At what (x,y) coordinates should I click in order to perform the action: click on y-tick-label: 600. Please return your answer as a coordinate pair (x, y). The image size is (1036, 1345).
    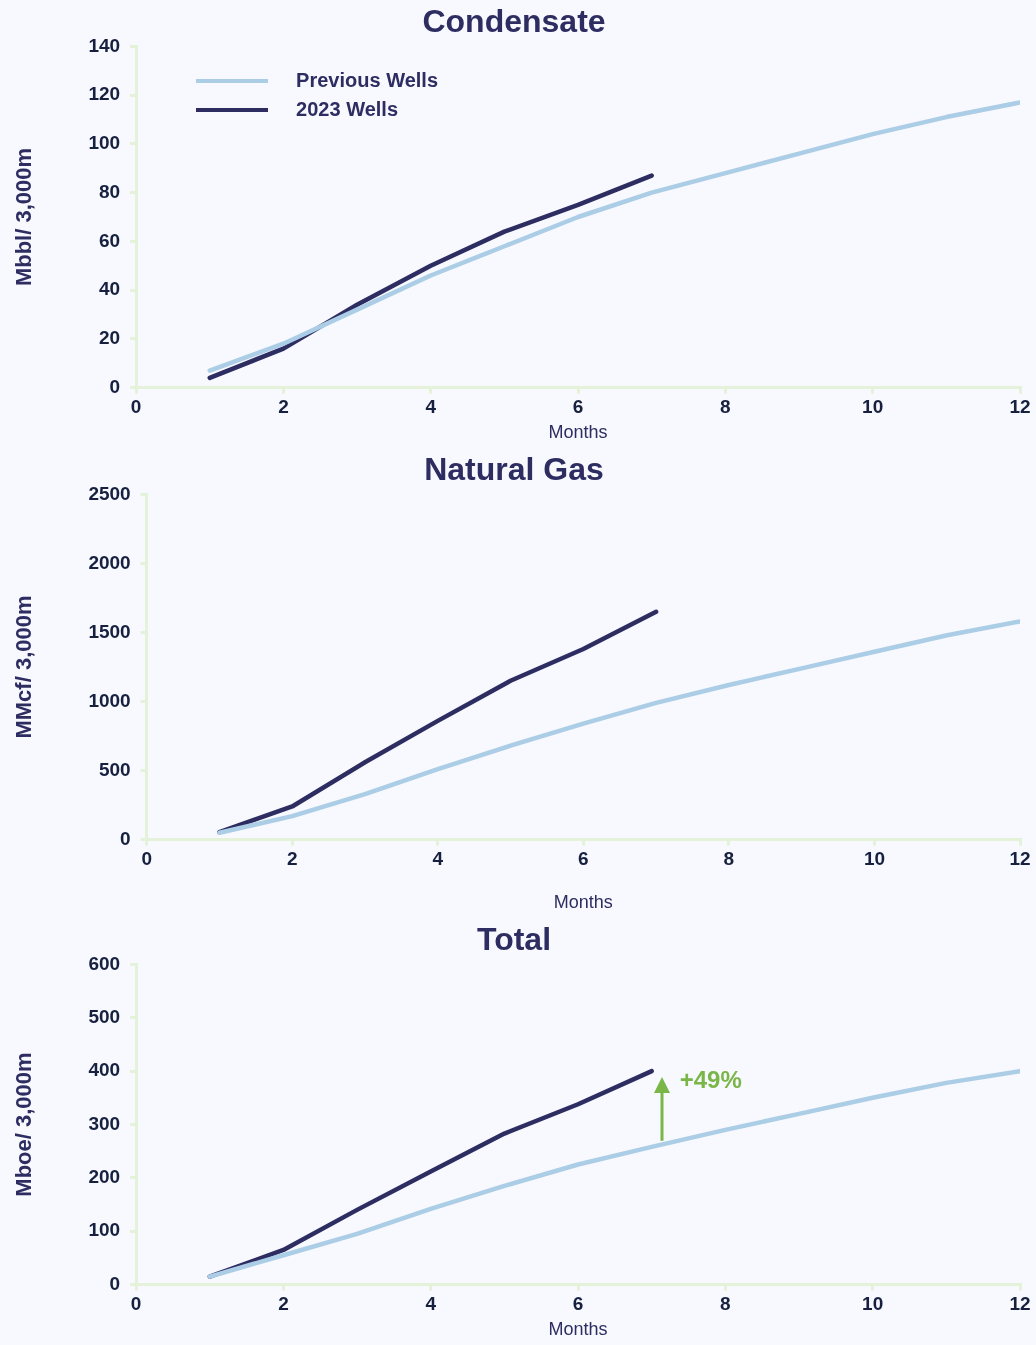
    Looking at the image, I should click on (104, 963).